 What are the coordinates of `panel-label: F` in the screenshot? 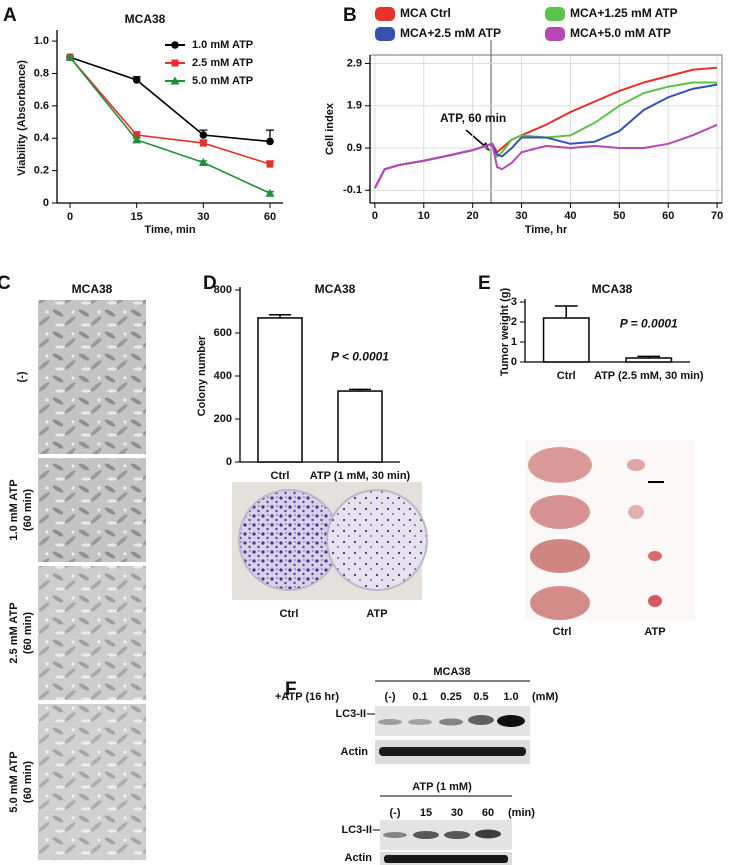 It's located at (291, 689).